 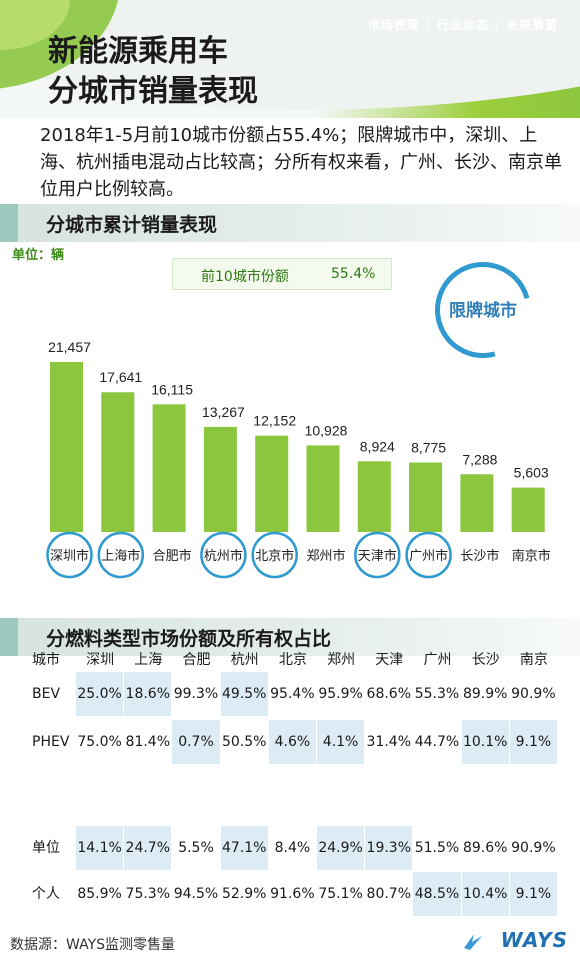 I want to click on table-cell: 75.1%, so click(x=340, y=894).